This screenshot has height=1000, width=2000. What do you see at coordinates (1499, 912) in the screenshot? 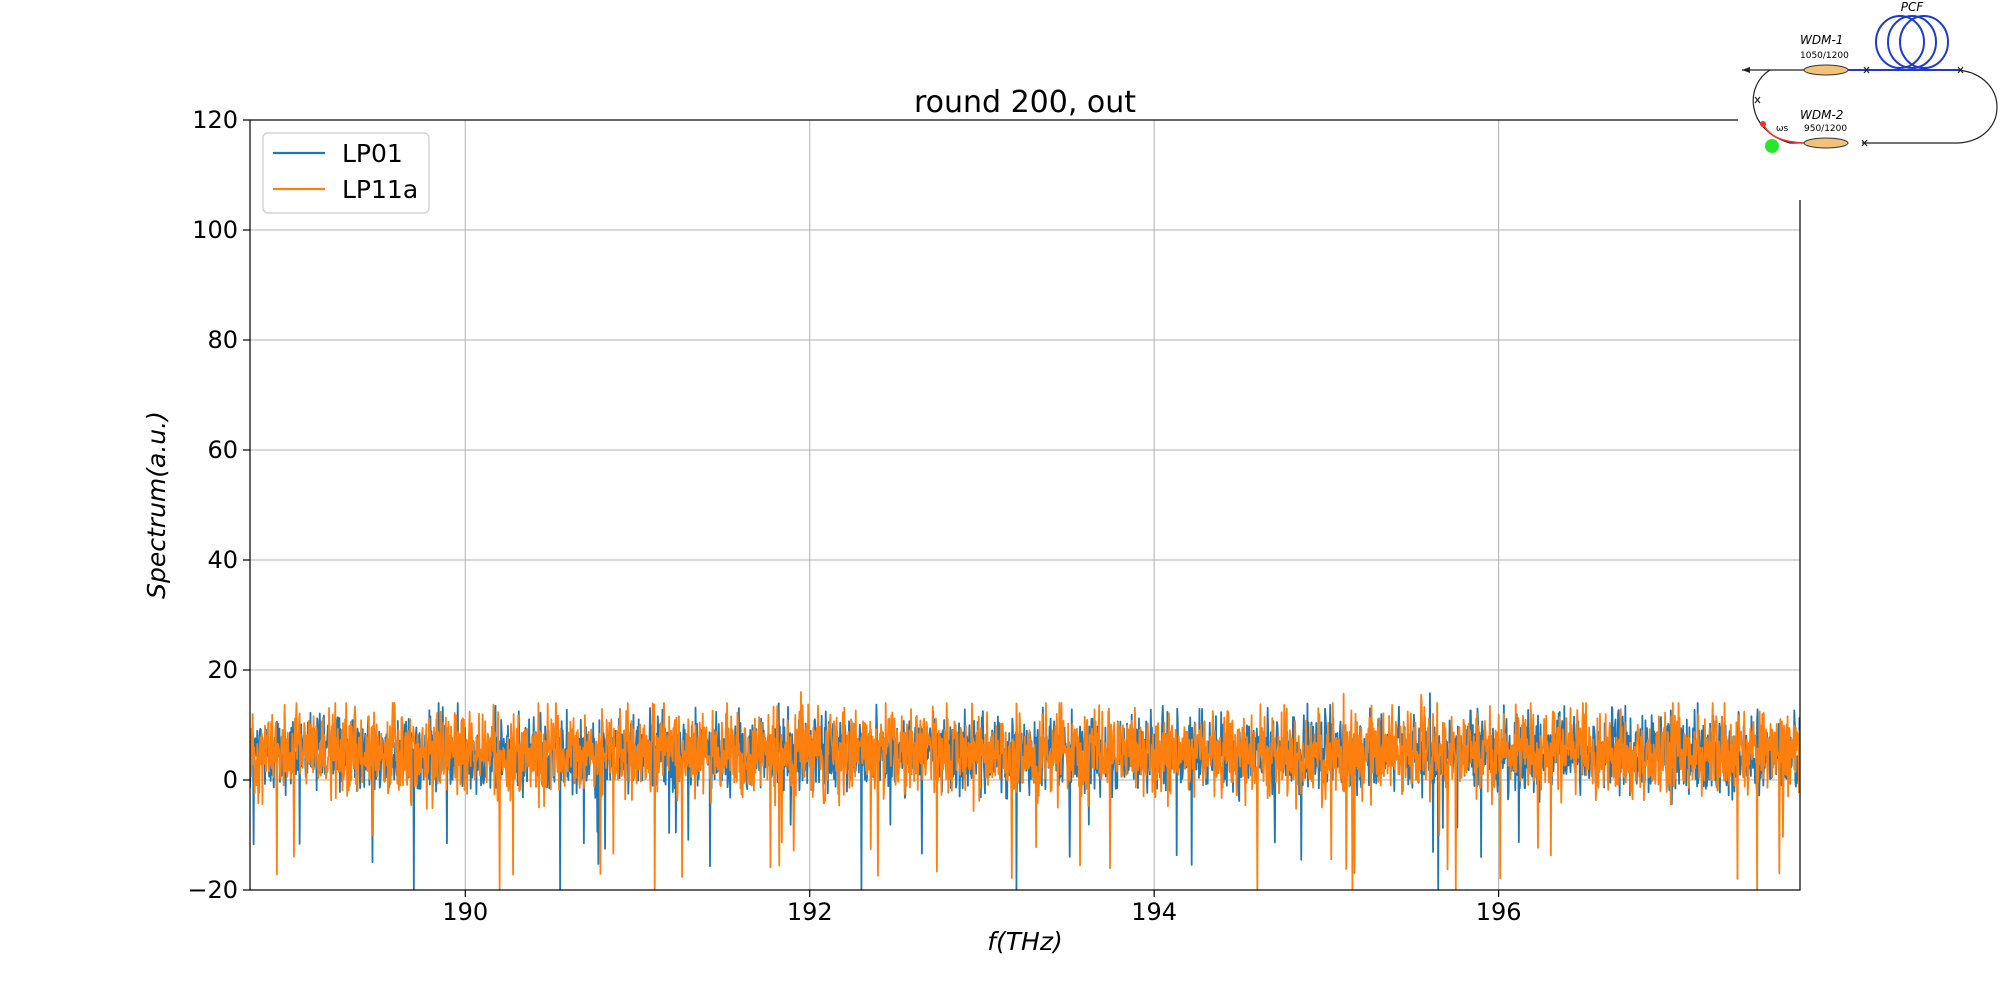
I see `x-tick-label: 196` at bounding box center [1499, 912].